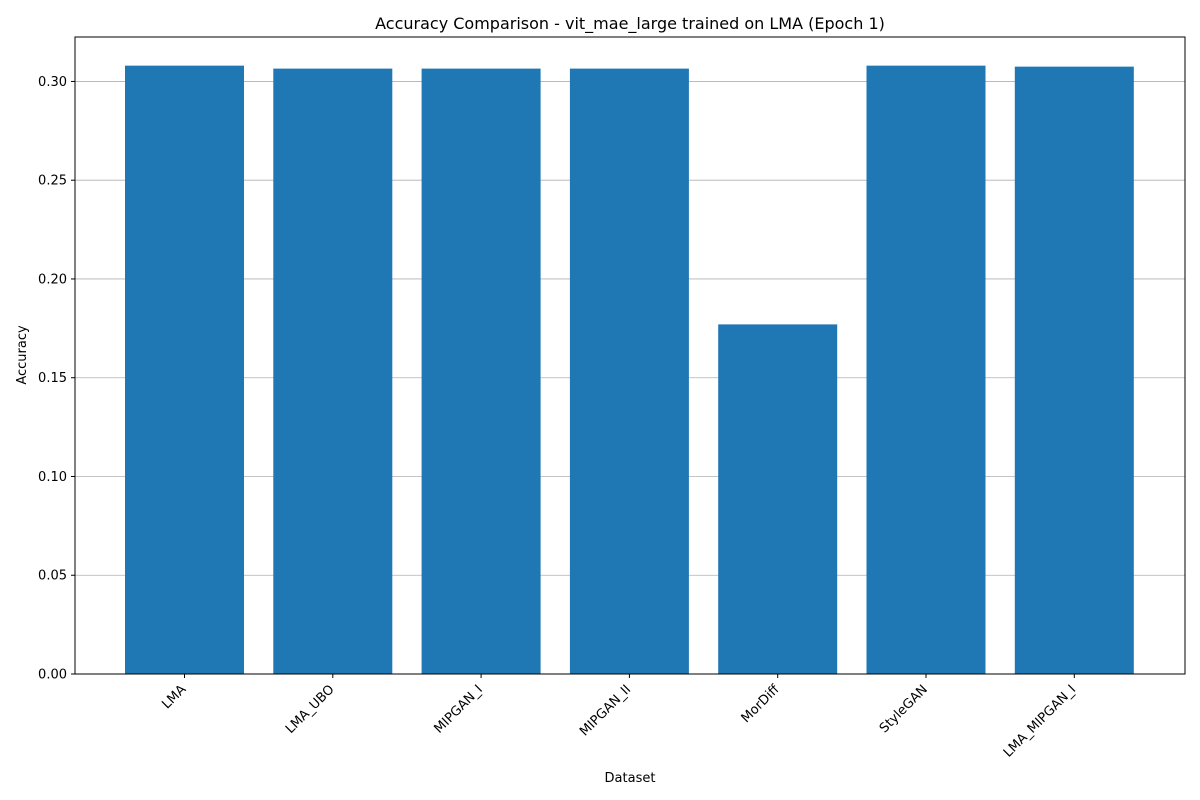 The height and width of the screenshot is (800, 1200). I want to click on bar-lma-mipgan-i, so click(1074, 370).